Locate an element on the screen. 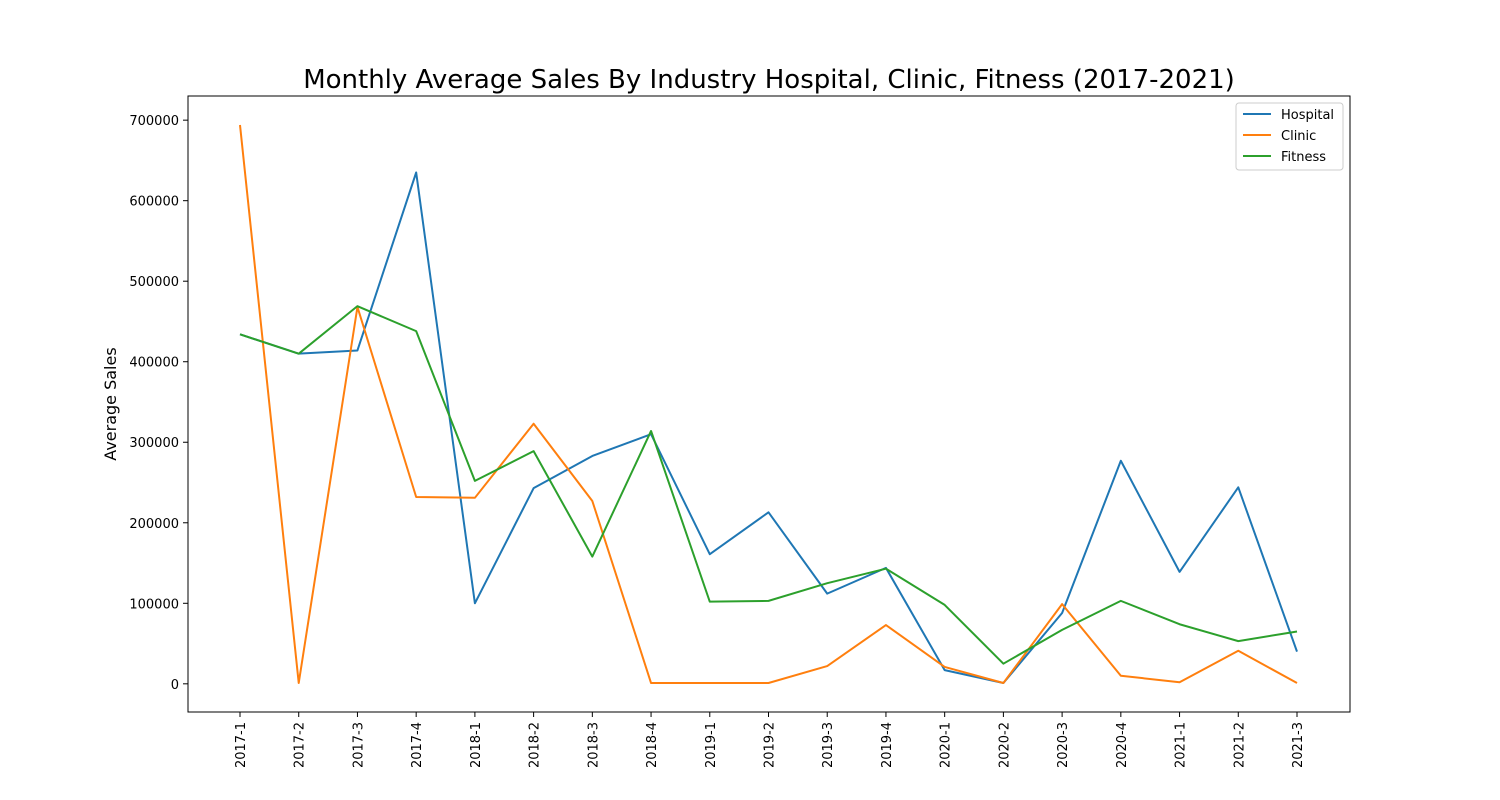  y-tick-label: 500000 is located at coordinates (154, 282).